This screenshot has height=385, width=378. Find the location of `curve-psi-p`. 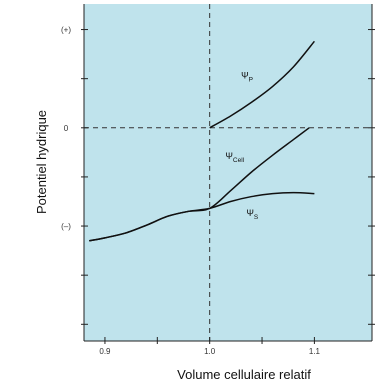

curve-psi-p is located at coordinates (262, 84).